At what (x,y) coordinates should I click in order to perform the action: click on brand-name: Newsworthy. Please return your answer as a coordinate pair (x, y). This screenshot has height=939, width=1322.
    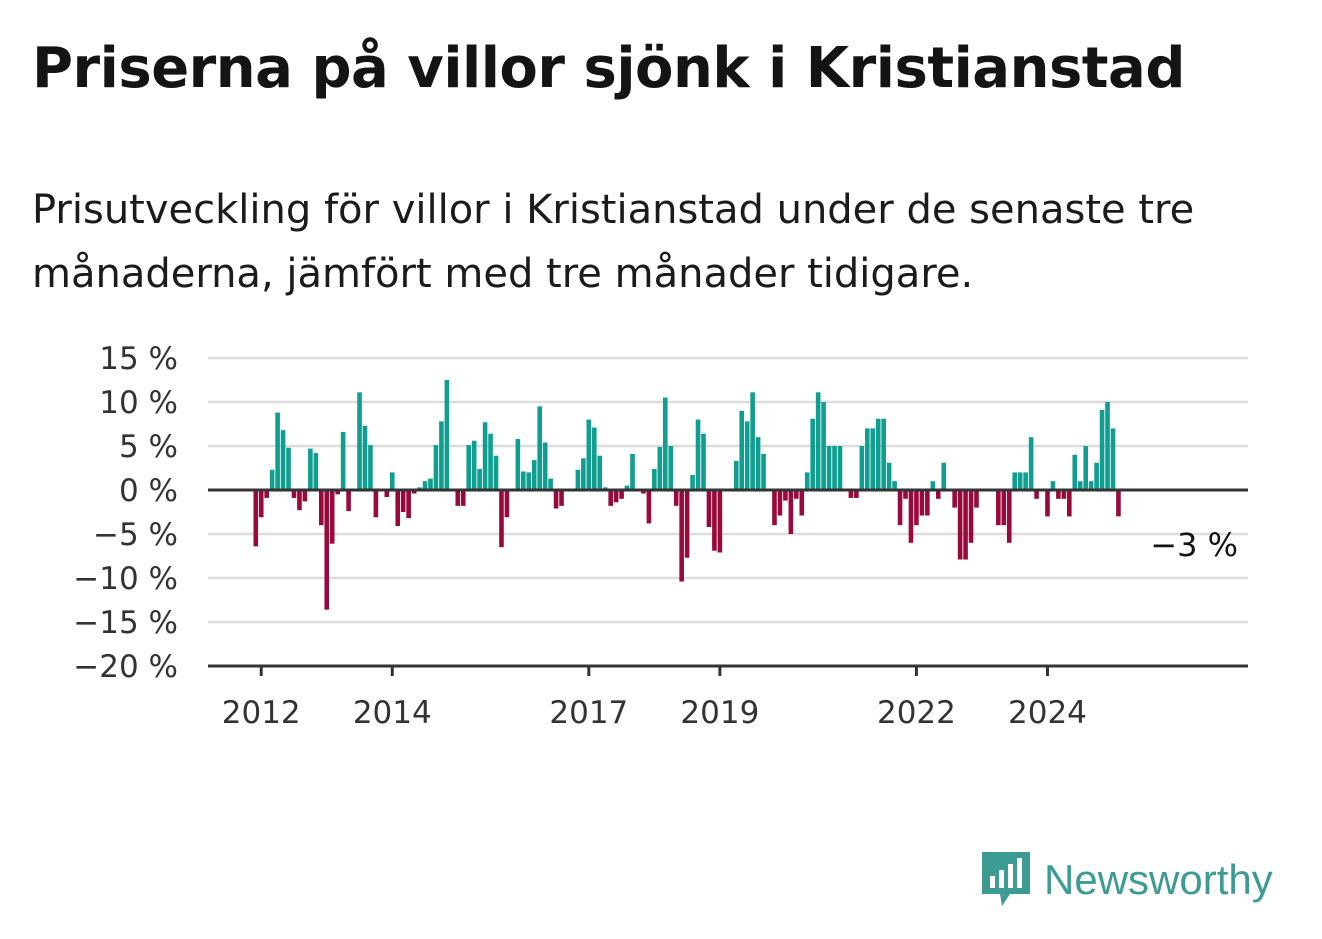
    Looking at the image, I should click on (1158, 879).